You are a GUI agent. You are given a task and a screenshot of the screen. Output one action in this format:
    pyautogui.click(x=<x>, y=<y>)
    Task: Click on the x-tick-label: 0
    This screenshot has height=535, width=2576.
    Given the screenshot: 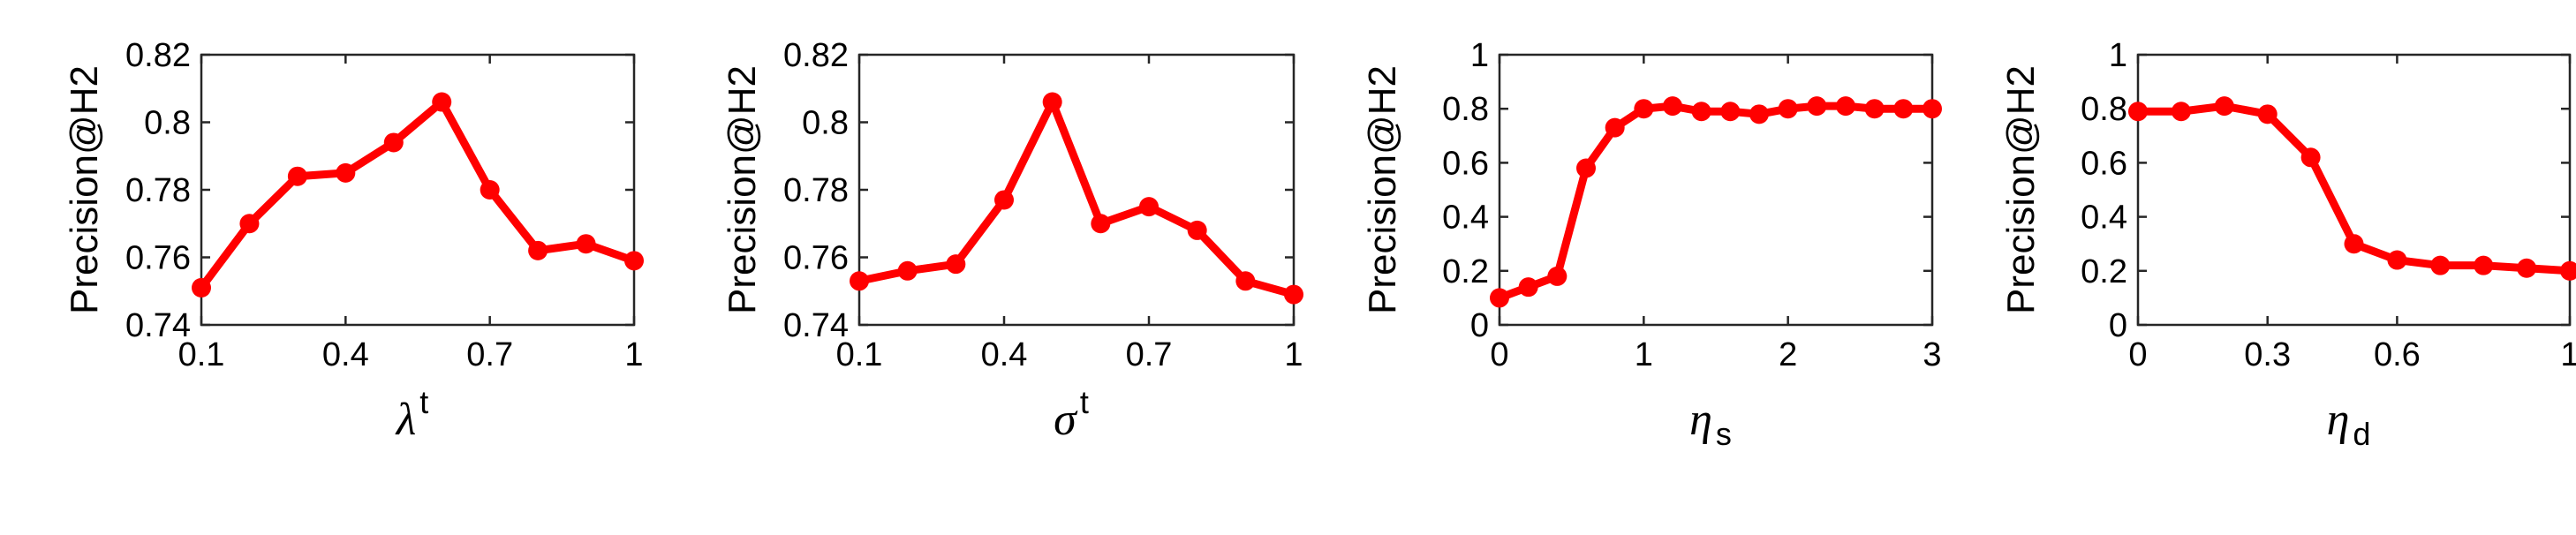 What is the action you would take?
    pyautogui.click(x=1499, y=354)
    